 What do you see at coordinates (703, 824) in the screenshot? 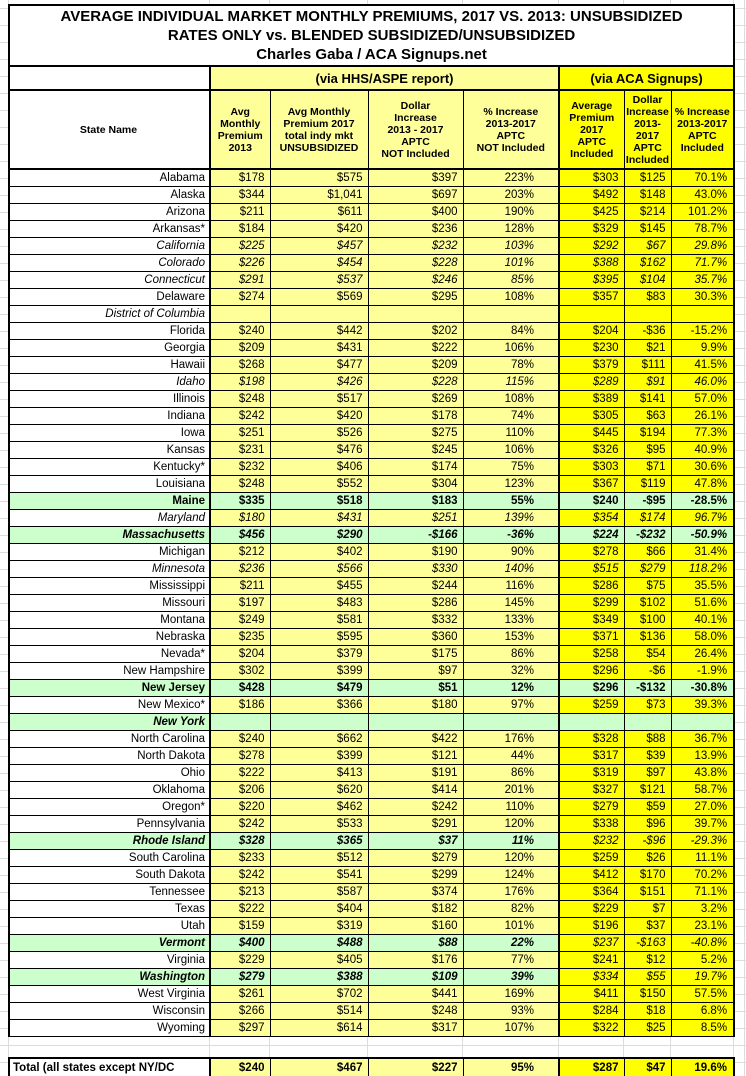
I see `value-cell: 39.7%` at bounding box center [703, 824].